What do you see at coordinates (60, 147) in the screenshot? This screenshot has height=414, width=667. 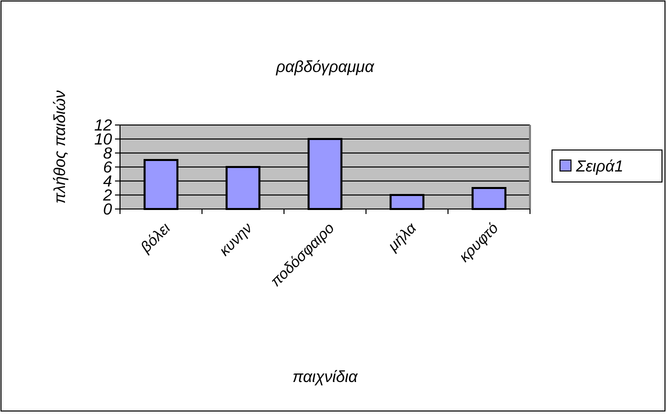 I see `y-axis-title: πλήθος παιδιών` at bounding box center [60, 147].